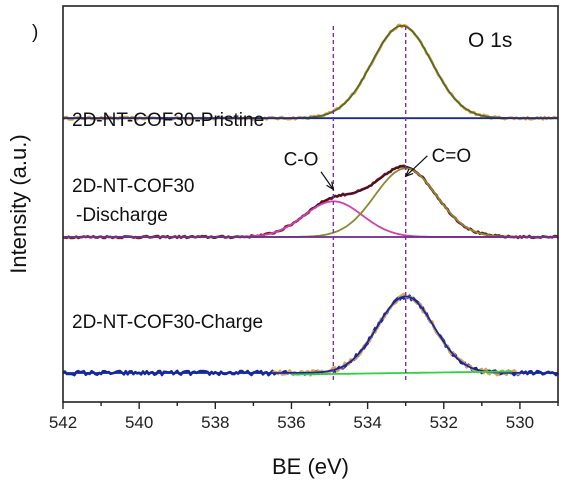 This screenshot has height=483, width=567. What do you see at coordinates (520, 422) in the screenshot?
I see `x-tick-label: 530` at bounding box center [520, 422].